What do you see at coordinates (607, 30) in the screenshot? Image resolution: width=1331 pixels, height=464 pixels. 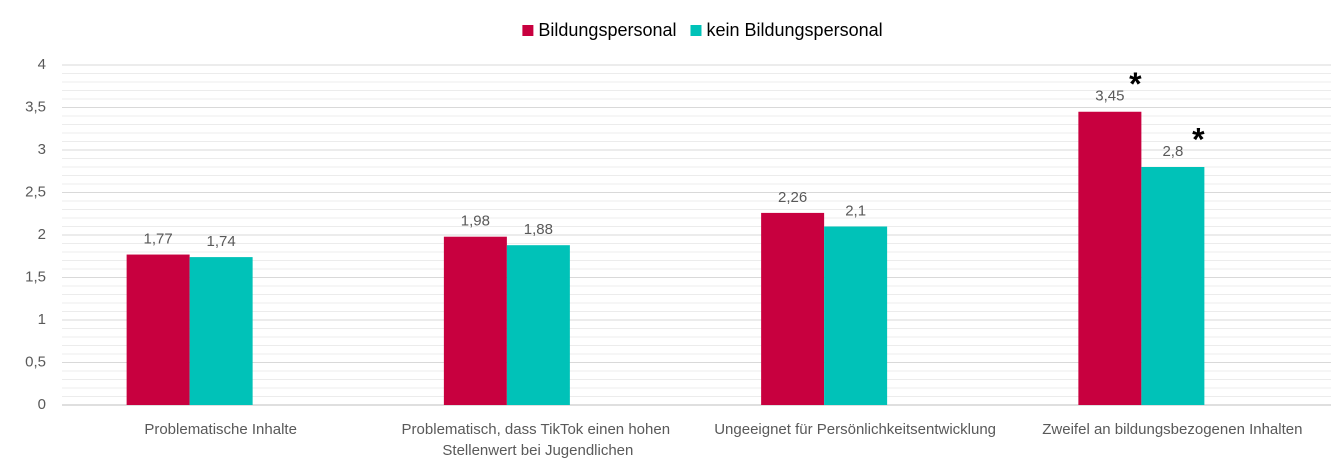 I see `legend-label: Bildungspersonal` at bounding box center [607, 30].